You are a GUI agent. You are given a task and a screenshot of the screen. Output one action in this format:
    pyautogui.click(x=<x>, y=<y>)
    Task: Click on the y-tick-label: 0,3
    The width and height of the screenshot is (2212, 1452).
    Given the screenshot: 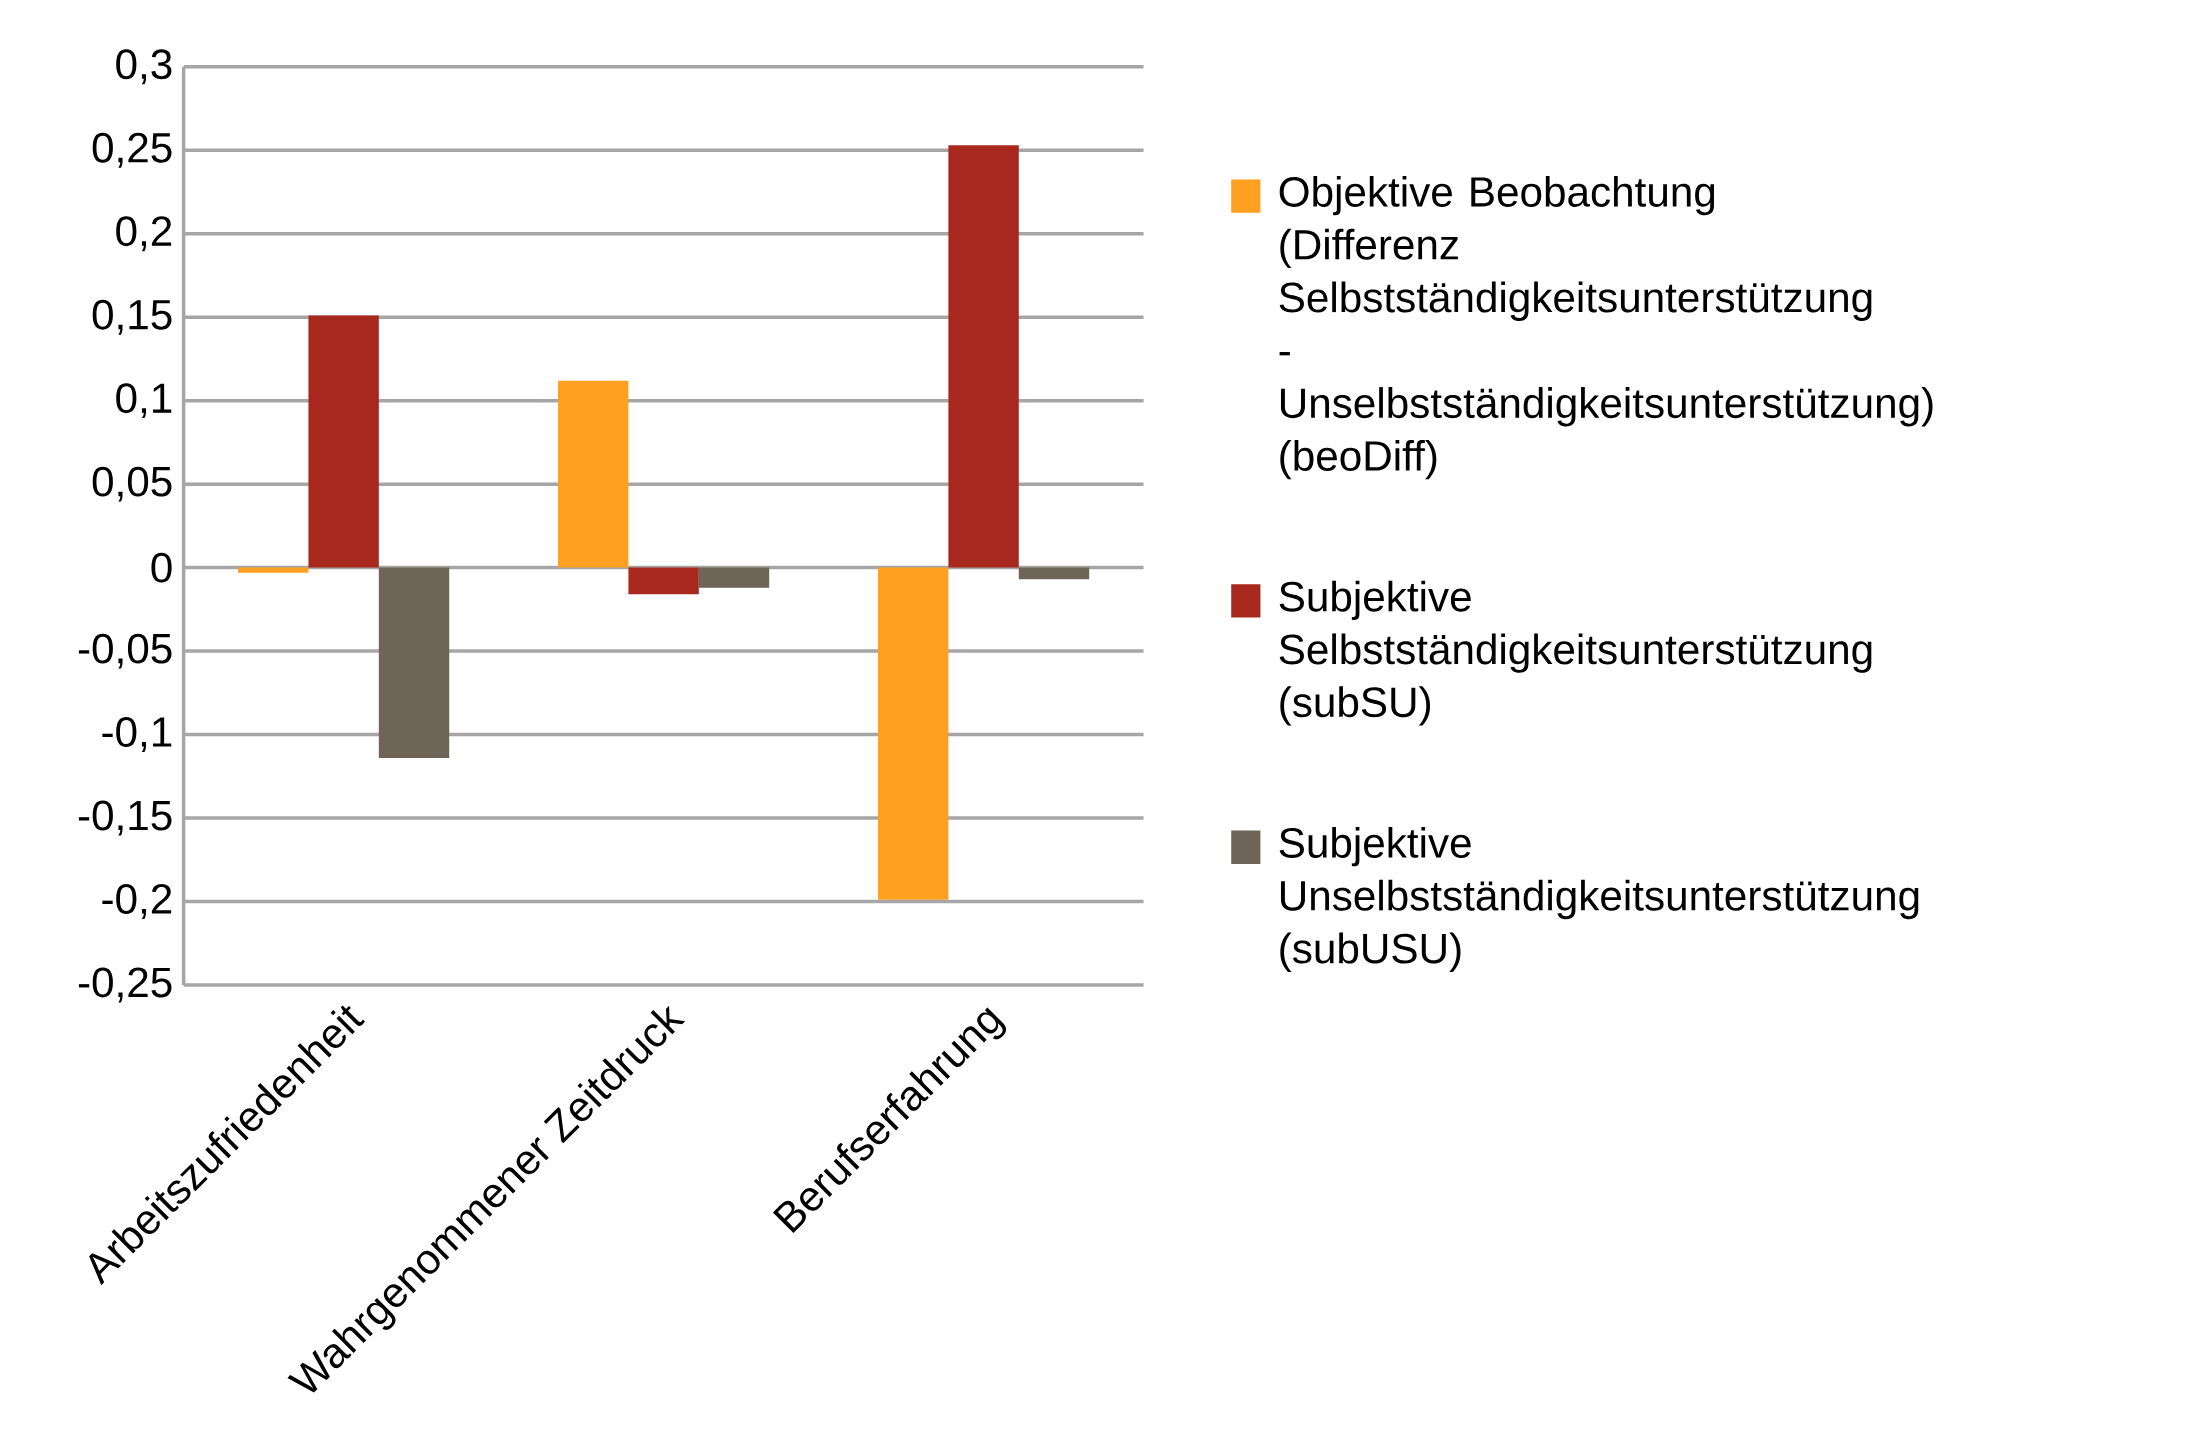 What is the action you would take?
    pyautogui.click(x=144, y=67)
    